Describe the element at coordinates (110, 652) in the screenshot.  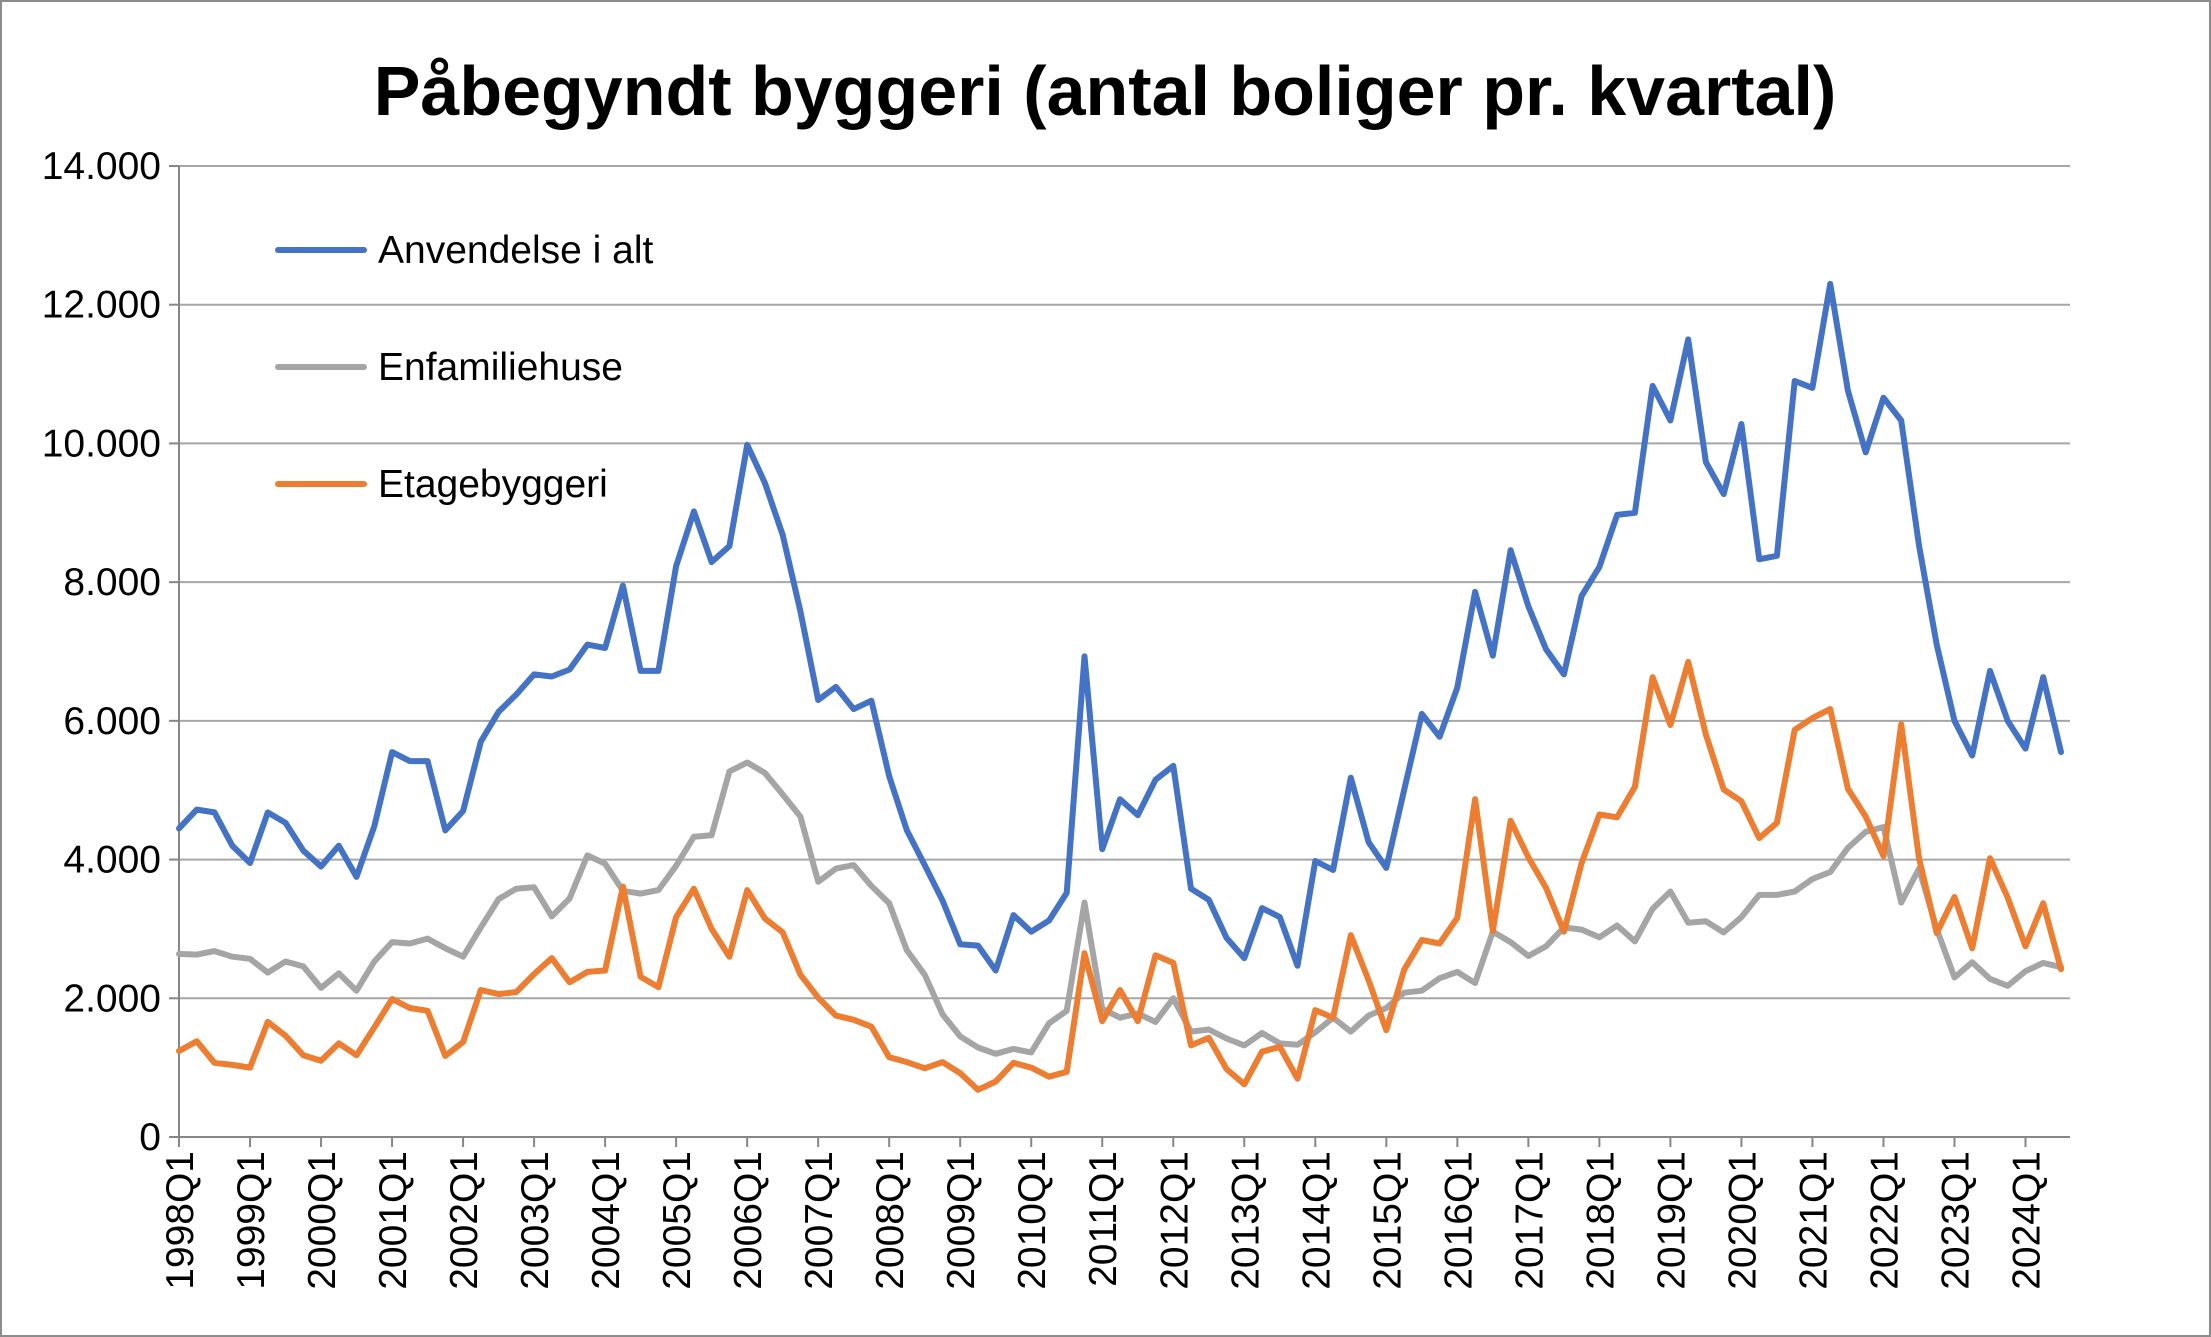
I see `y-axis-tick-labels: 0 2.000 4.000 6.000 8.000 10.000 12.000 14.000` at that location.